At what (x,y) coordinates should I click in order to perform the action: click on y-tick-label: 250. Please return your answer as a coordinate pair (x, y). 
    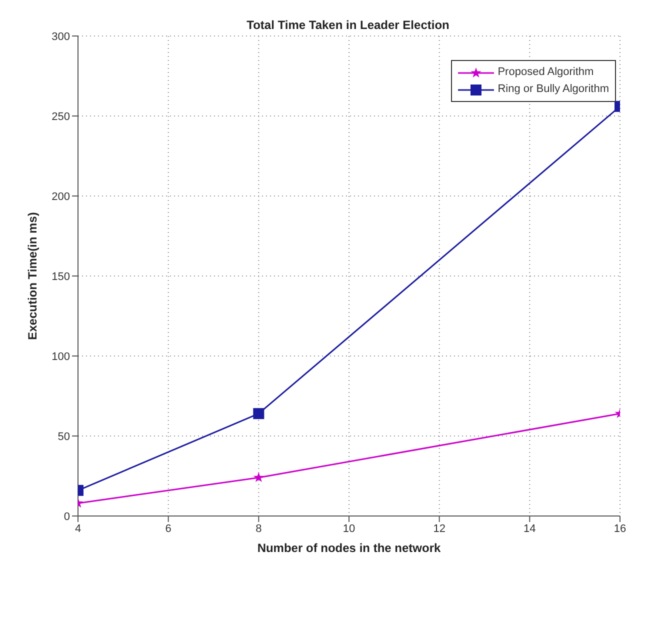
    Looking at the image, I should click on (61, 116).